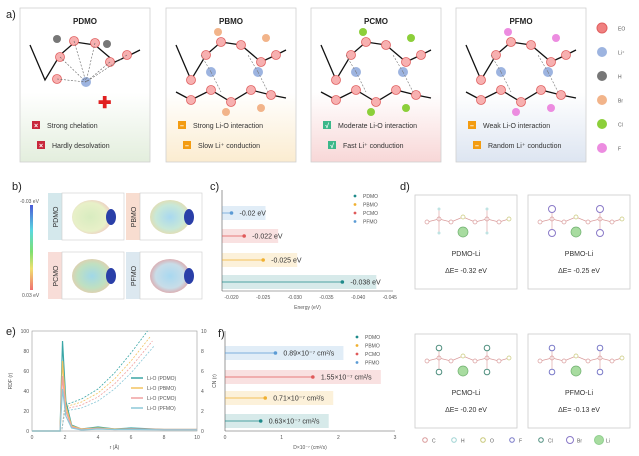  I want to click on y-tick-label: 100, so click(25, 332).